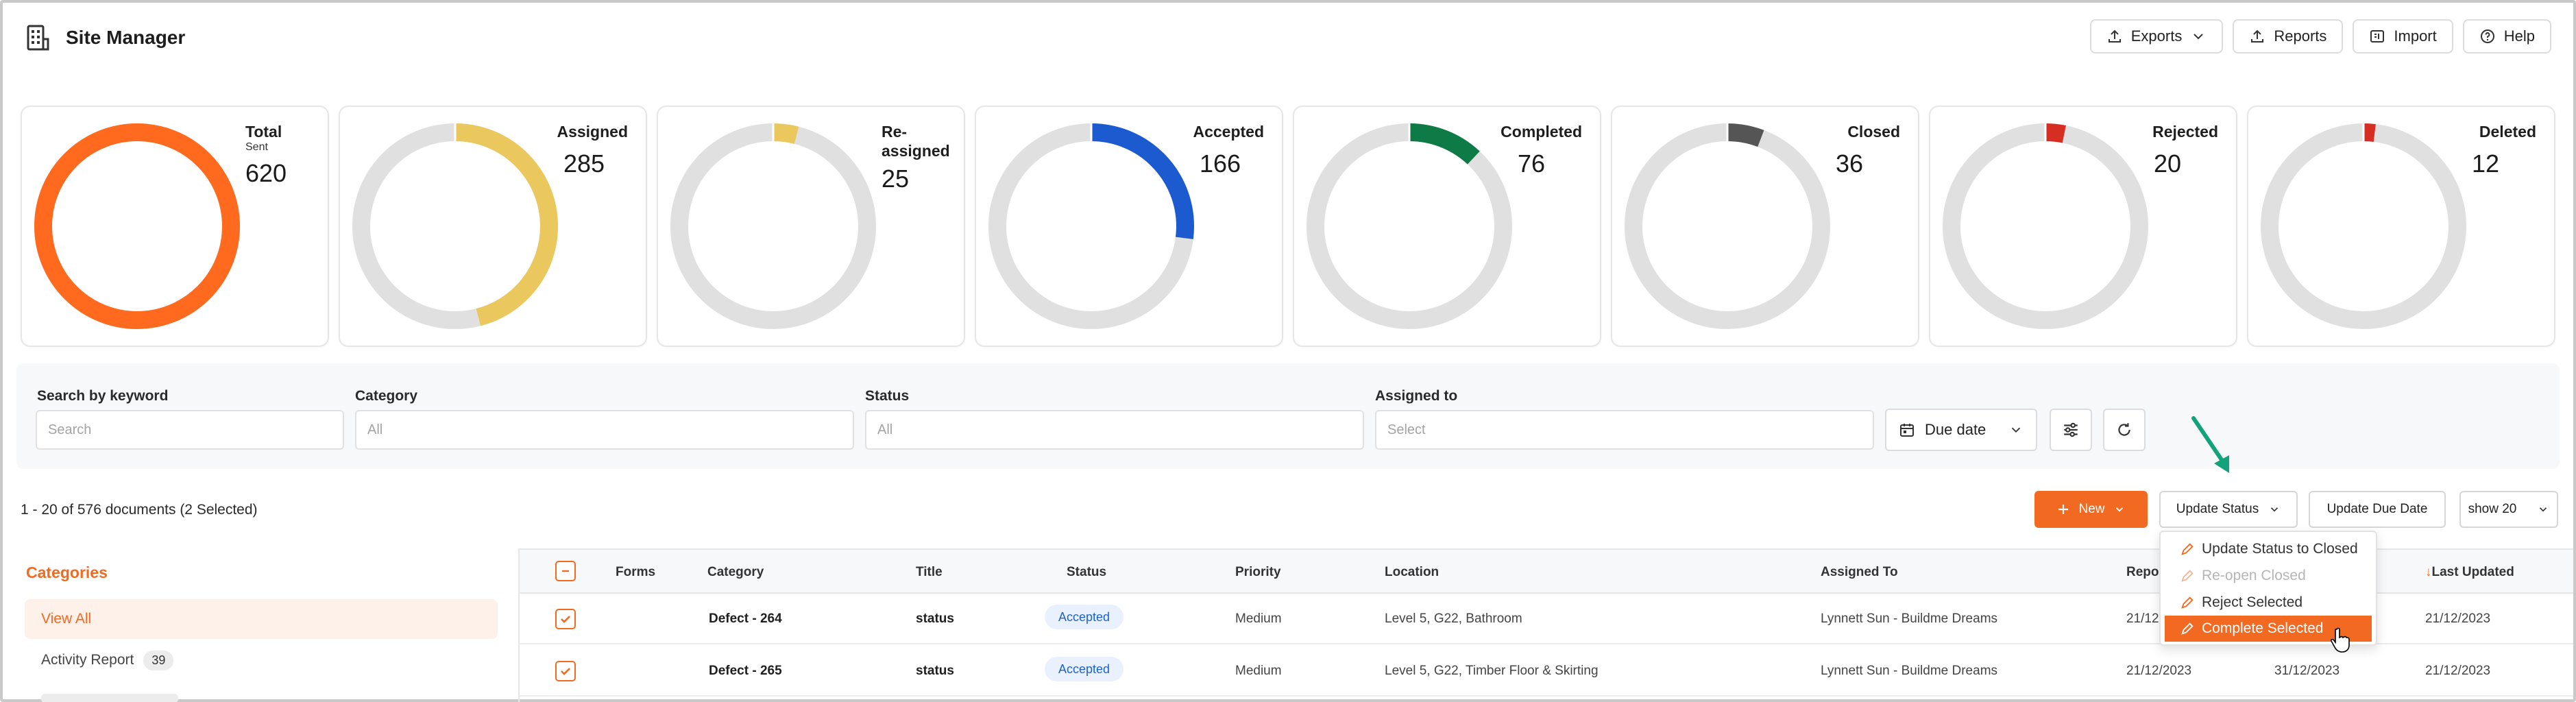 This screenshot has width=2576, height=702. I want to click on column-last-updated-label: Last Updated, so click(2472, 572).